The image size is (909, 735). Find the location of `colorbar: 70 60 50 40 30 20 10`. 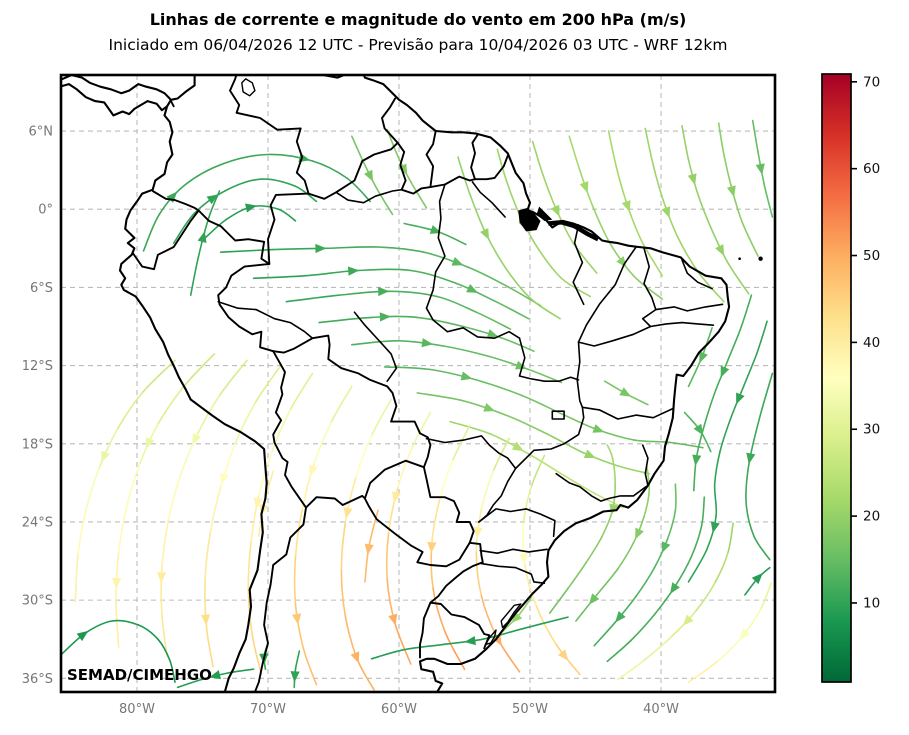

colorbar: 70 60 50 40 30 20 10 is located at coordinates (850, 378).